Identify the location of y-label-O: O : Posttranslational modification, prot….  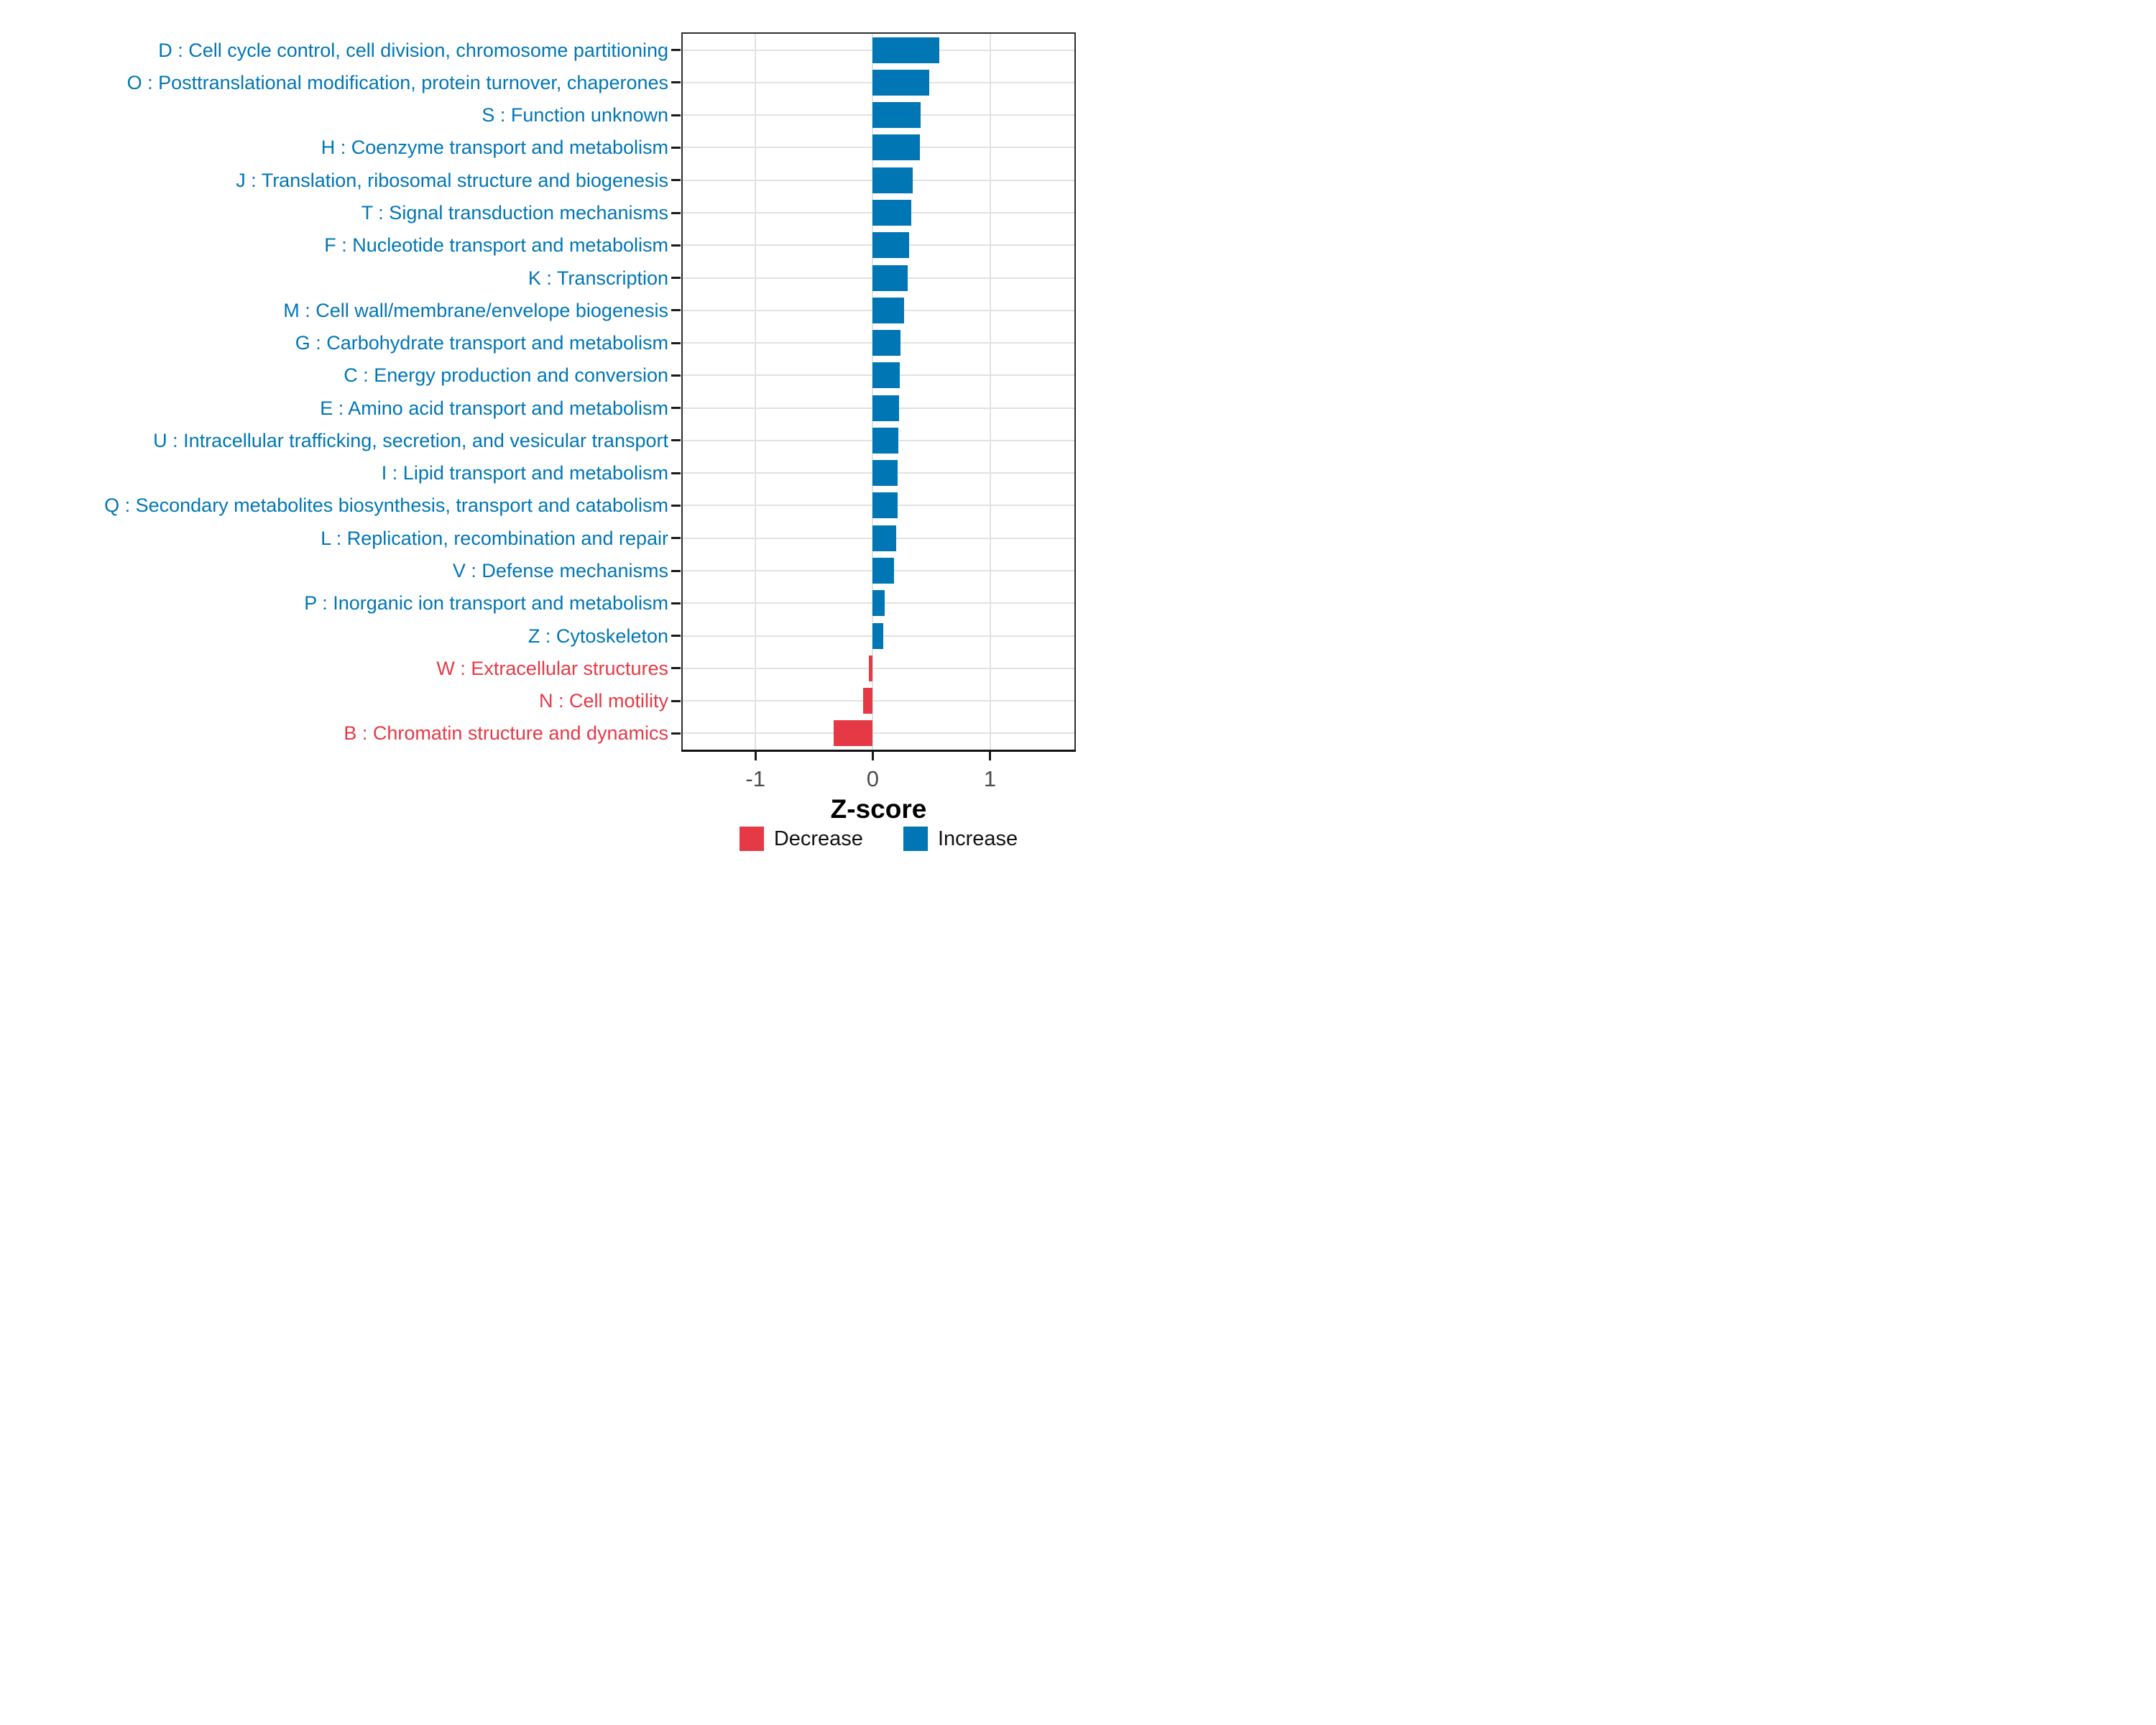
(397, 82).